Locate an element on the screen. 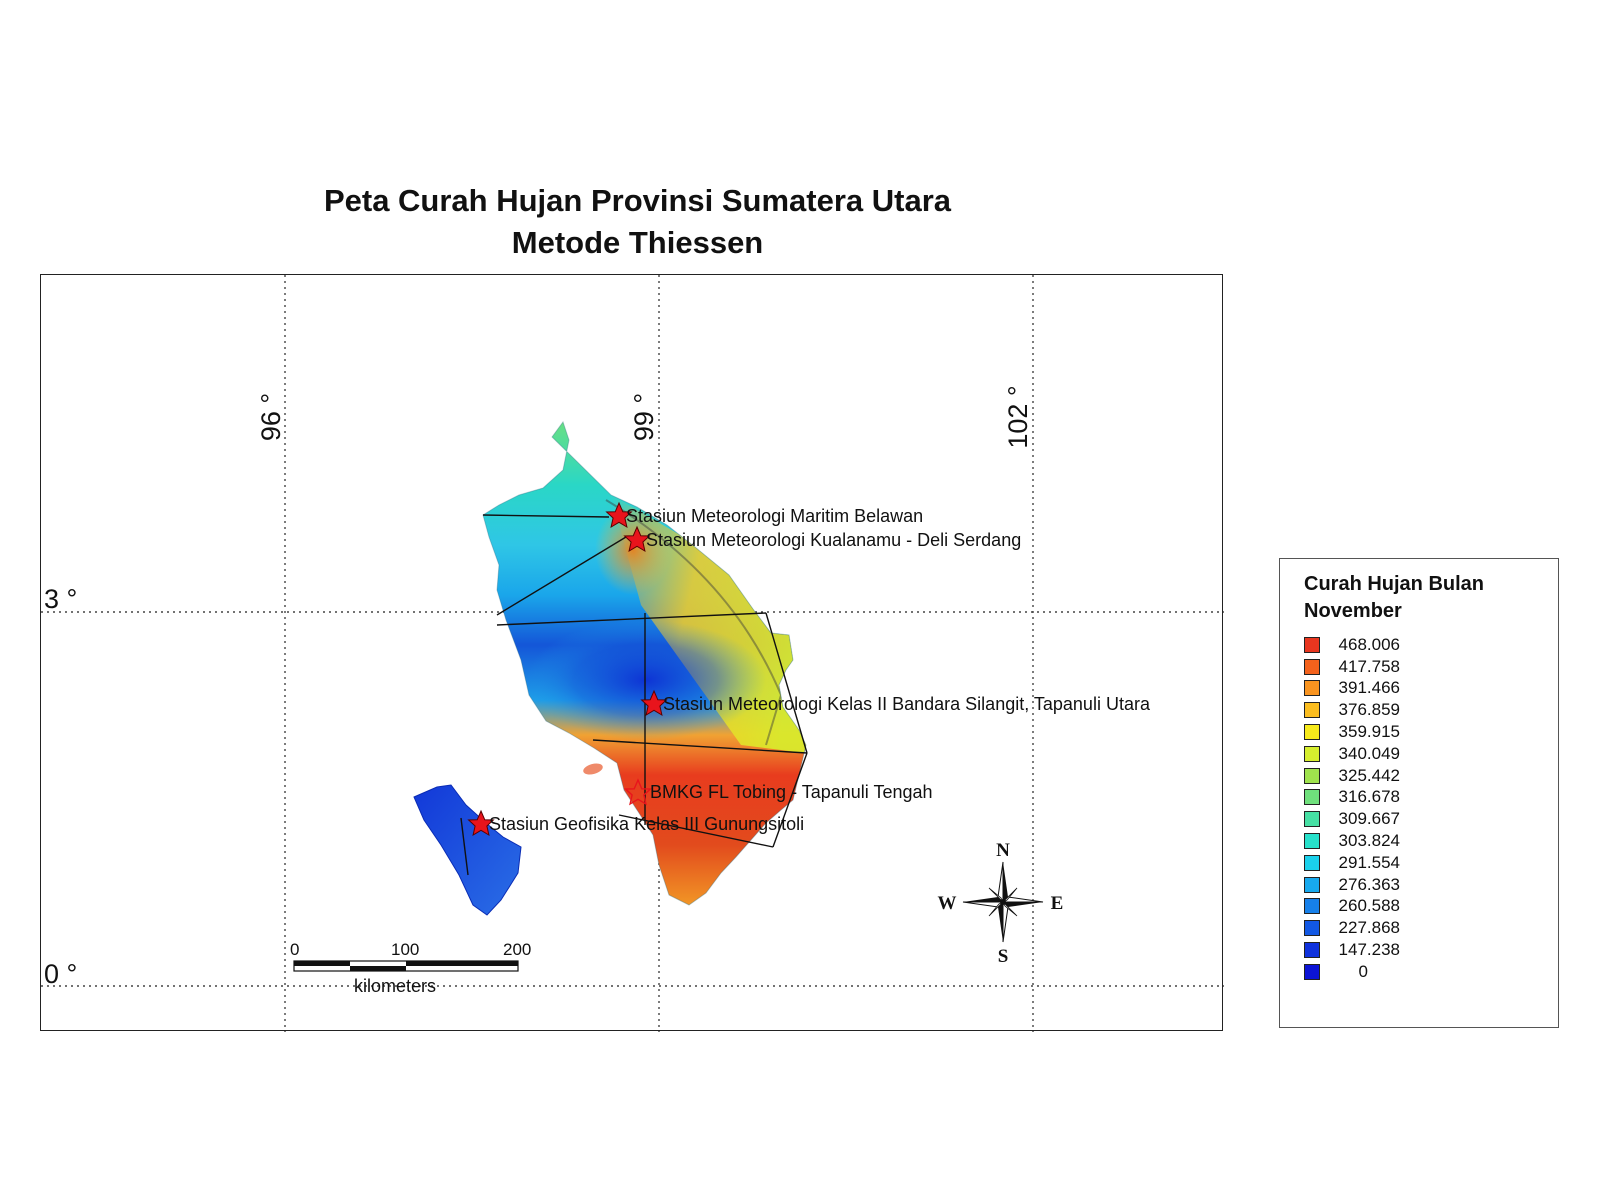  lat-label-3: 3 ° is located at coordinates (60, 599).